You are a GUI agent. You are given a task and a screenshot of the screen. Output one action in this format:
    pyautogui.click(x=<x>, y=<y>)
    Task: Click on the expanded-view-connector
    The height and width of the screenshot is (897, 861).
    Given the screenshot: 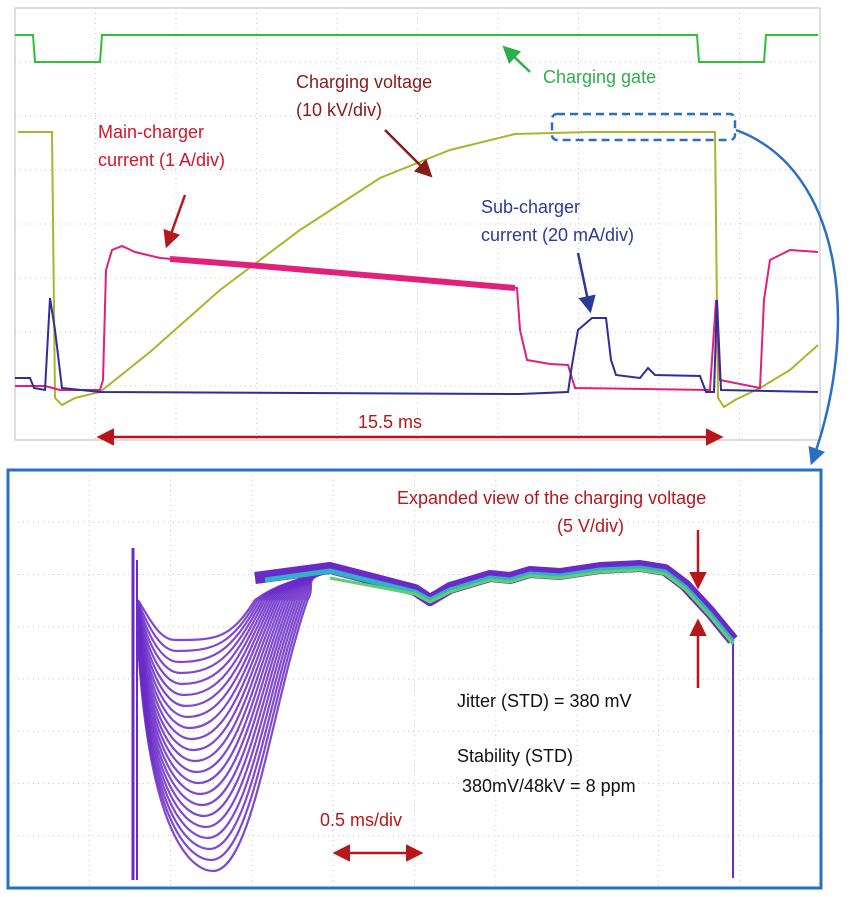 What is the action you would take?
    pyautogui.click(x=787, y=297)
    